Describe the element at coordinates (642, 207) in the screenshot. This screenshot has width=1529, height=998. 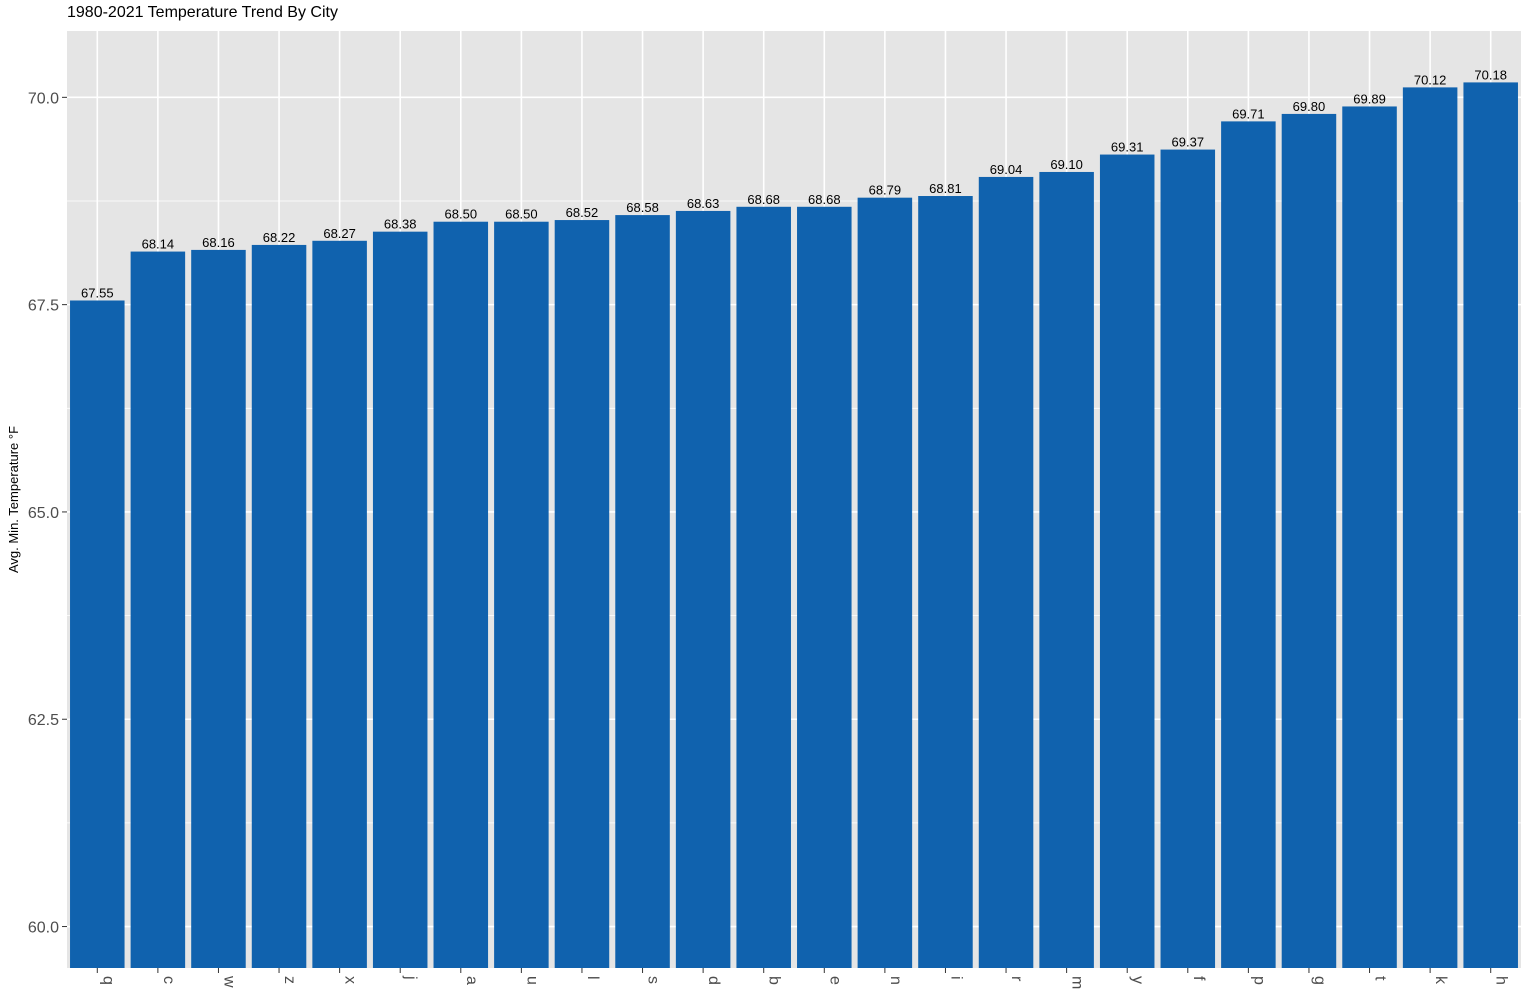
I see `data-label-s: 68.58` at that location.